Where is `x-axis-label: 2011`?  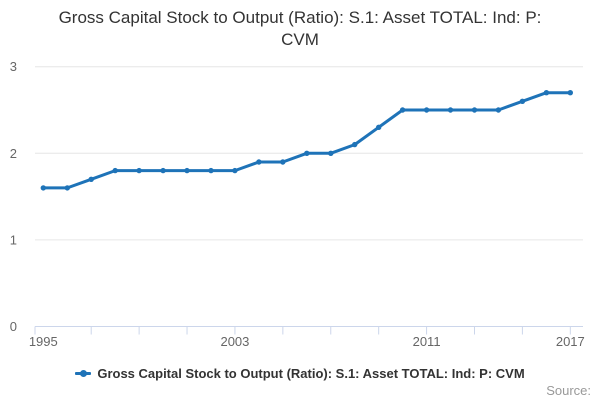
x-axis-label: 2011 is located at coordinates (427, 341).